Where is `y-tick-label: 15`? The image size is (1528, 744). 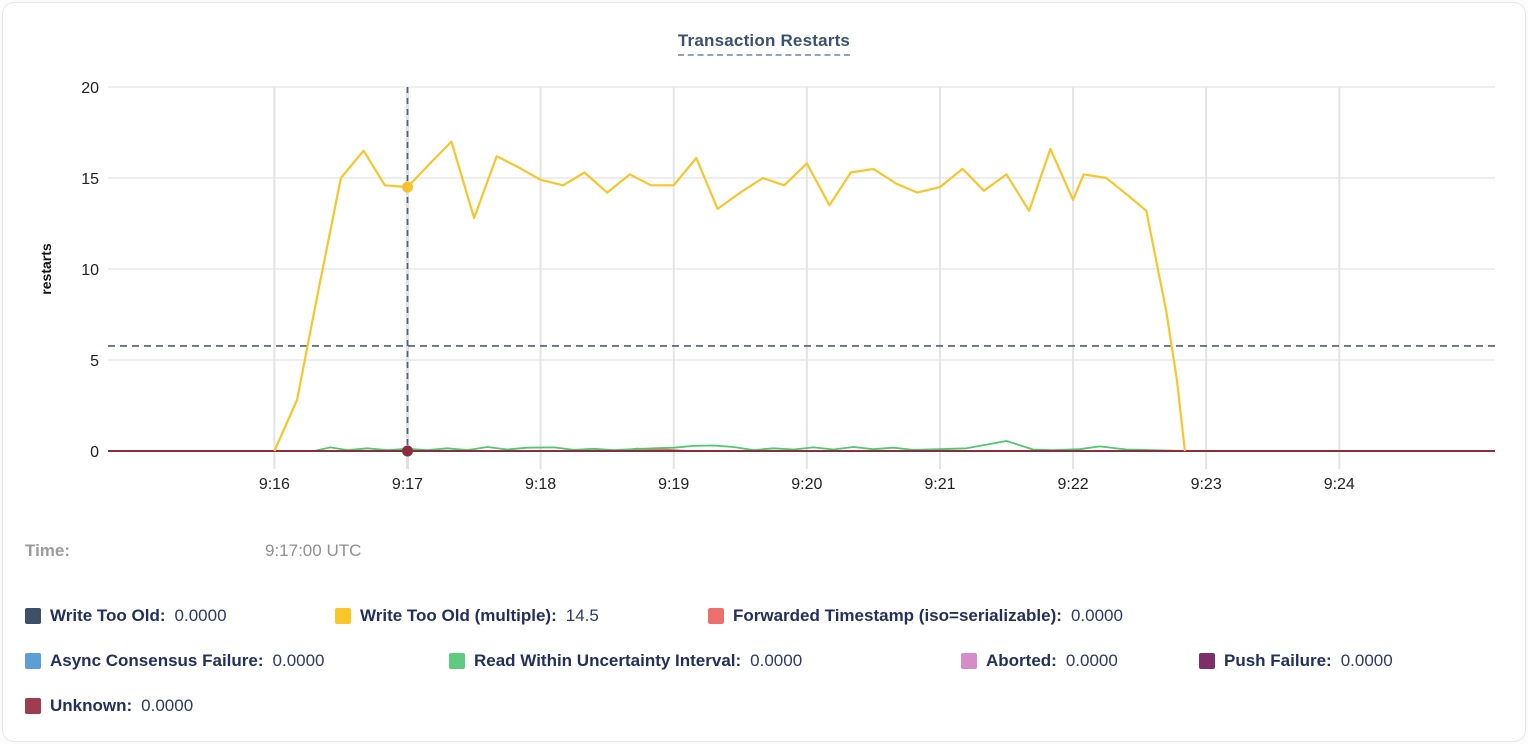
y-tick-label: 15 is located at coordinates (90, 179).